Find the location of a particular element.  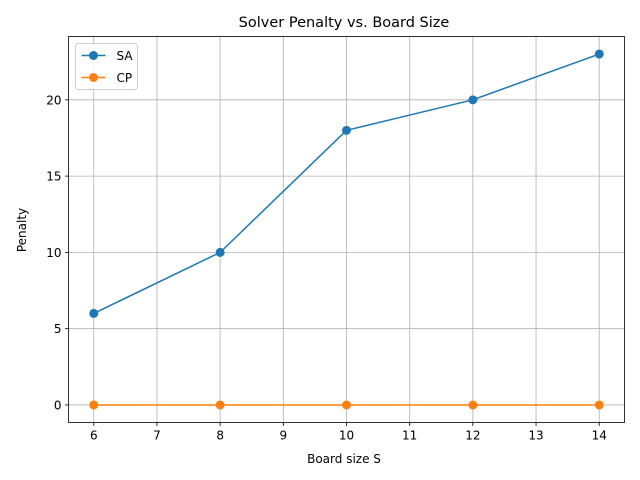

y-axis-label: Penalty is located at coordinates (22, 230).